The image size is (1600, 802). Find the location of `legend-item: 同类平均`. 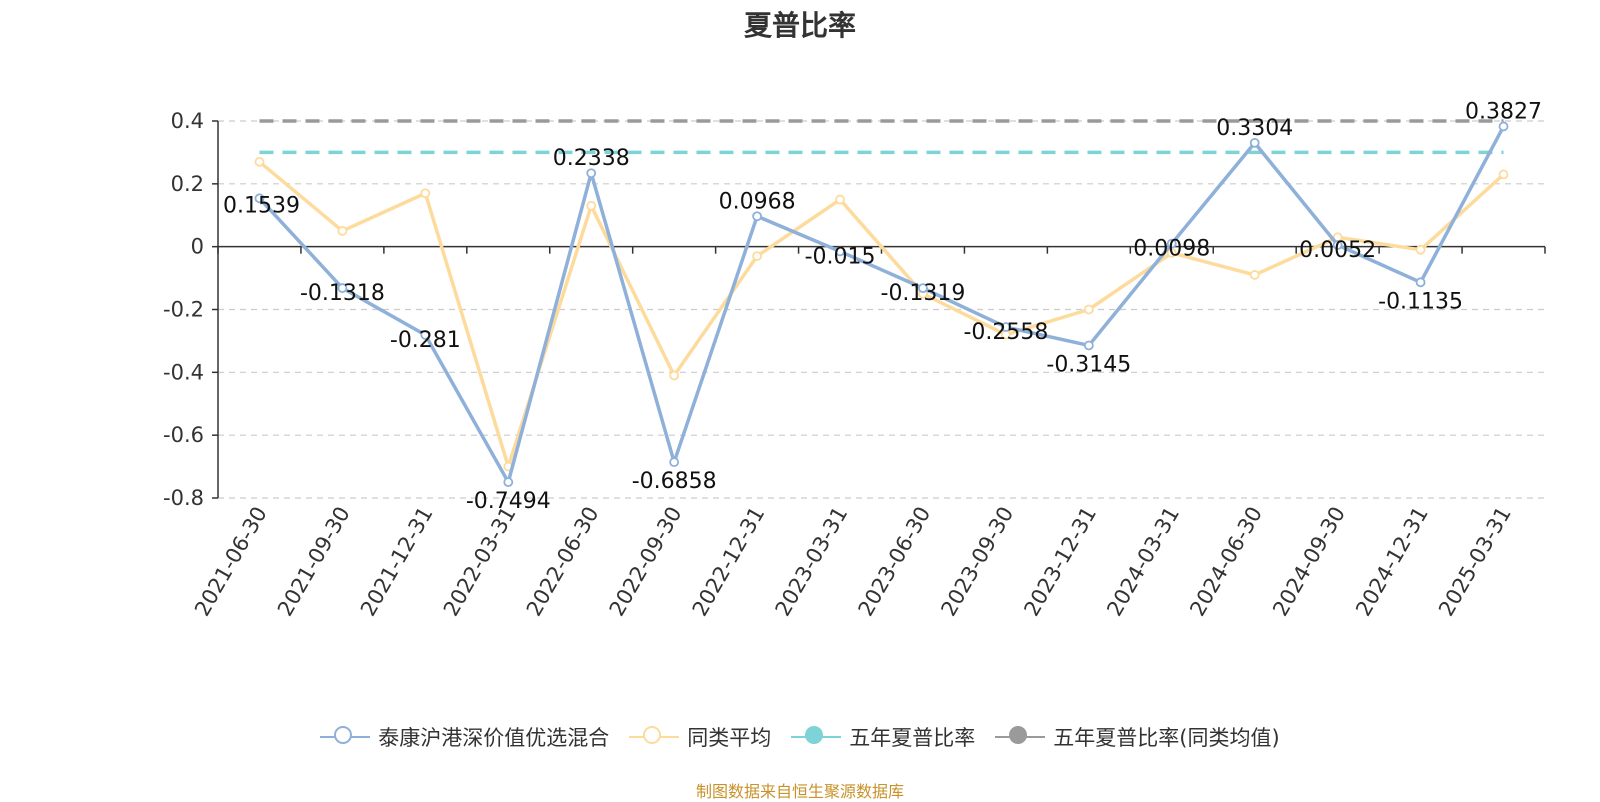

legend-item: 同类平均 is located at coordinates (700, 737).